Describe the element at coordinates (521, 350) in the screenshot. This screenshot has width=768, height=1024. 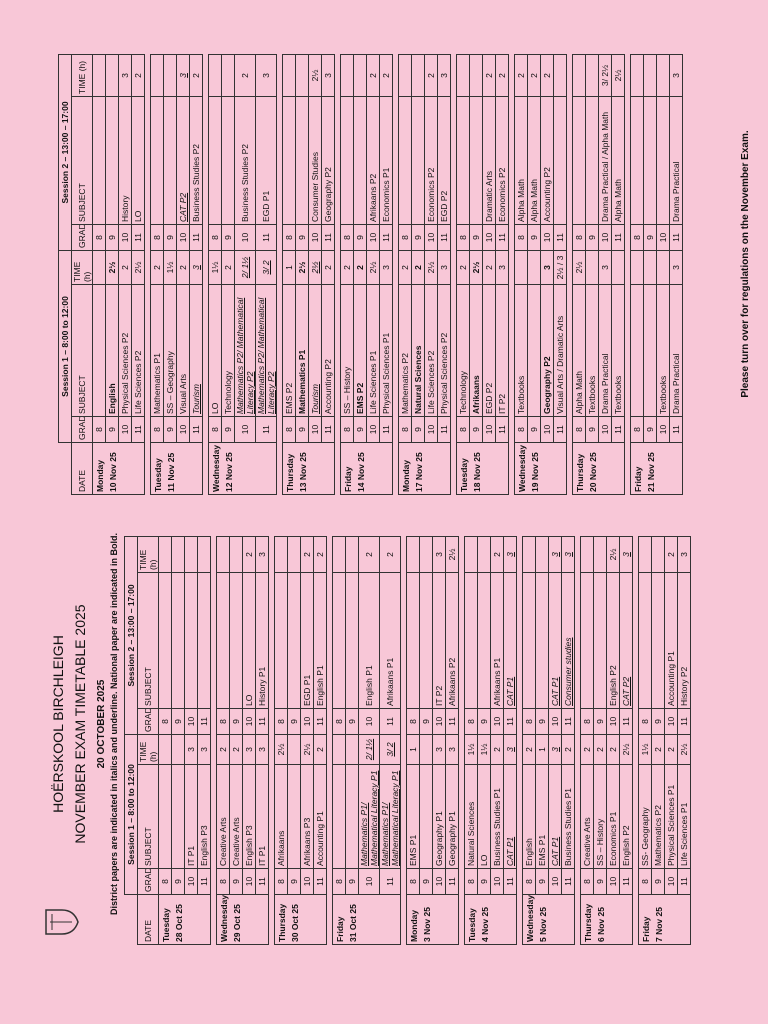
I see `subject-cell: Textbooks` at that location.